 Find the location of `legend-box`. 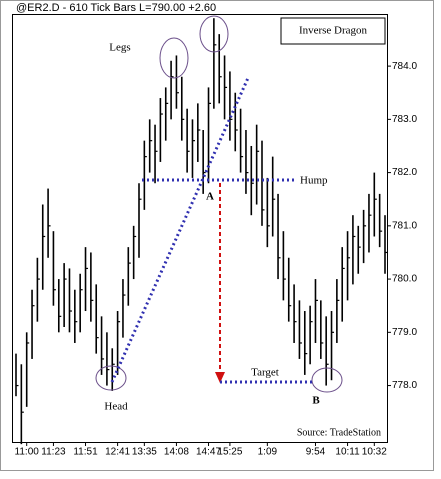

legend-box is located at coordinates (333, 31).